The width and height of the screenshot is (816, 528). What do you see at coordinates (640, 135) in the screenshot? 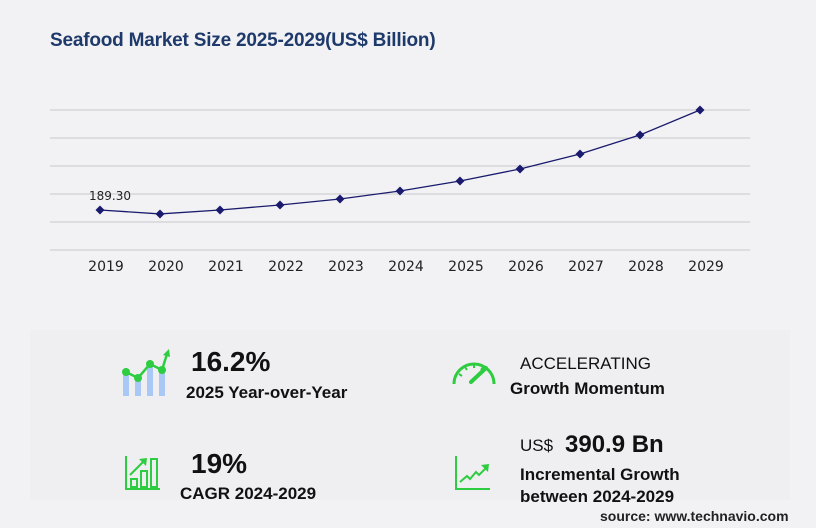
I see `data-point-2028` at bounding box center [640, 135].